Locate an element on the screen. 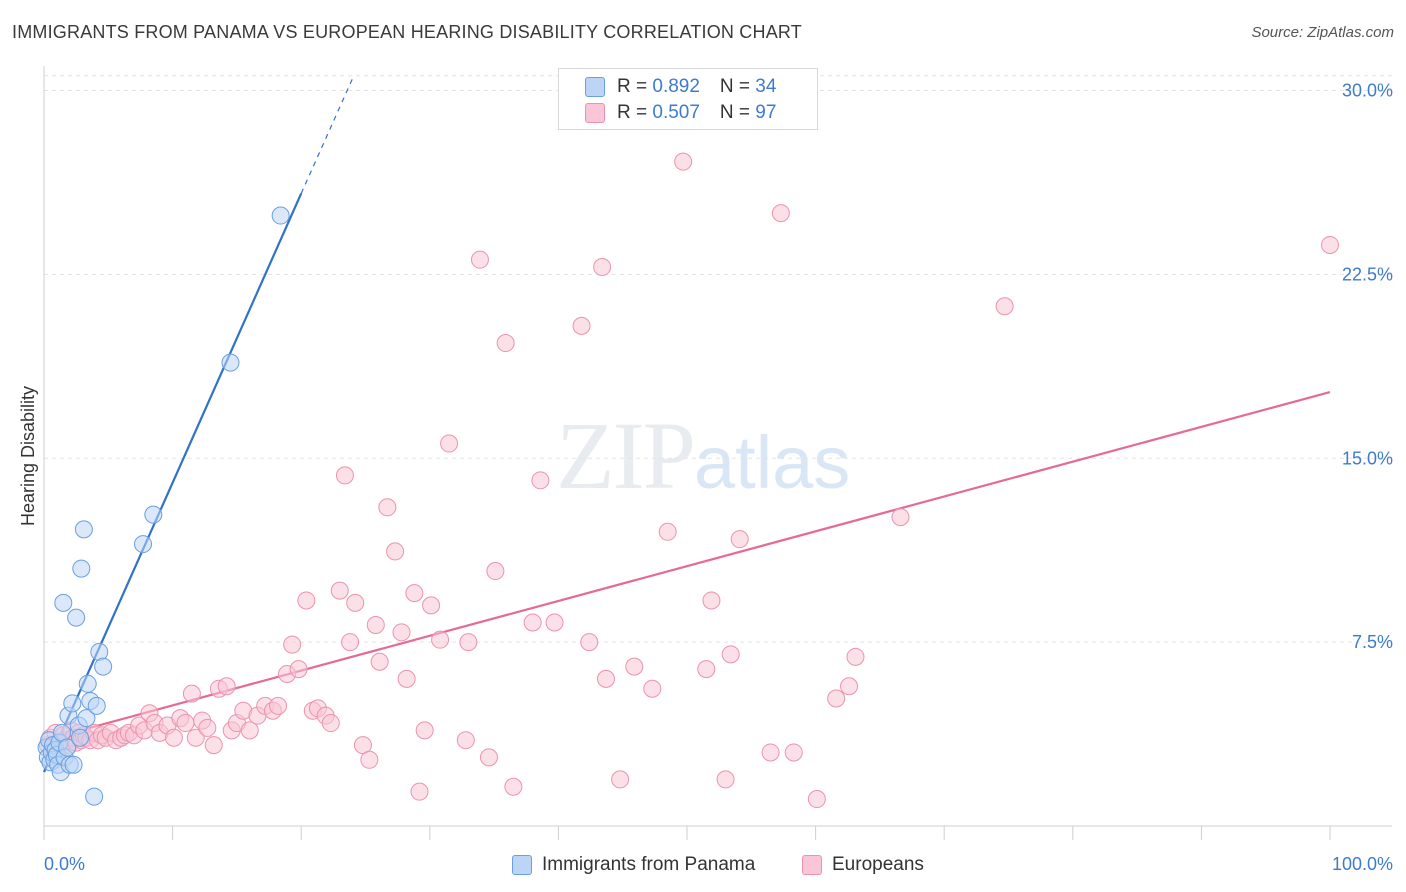 Image resolution: width=1406 pixels, height=892 pixels. legend-row-panama: R = 0.892 N = 34 is located at coordinates (680, 87).